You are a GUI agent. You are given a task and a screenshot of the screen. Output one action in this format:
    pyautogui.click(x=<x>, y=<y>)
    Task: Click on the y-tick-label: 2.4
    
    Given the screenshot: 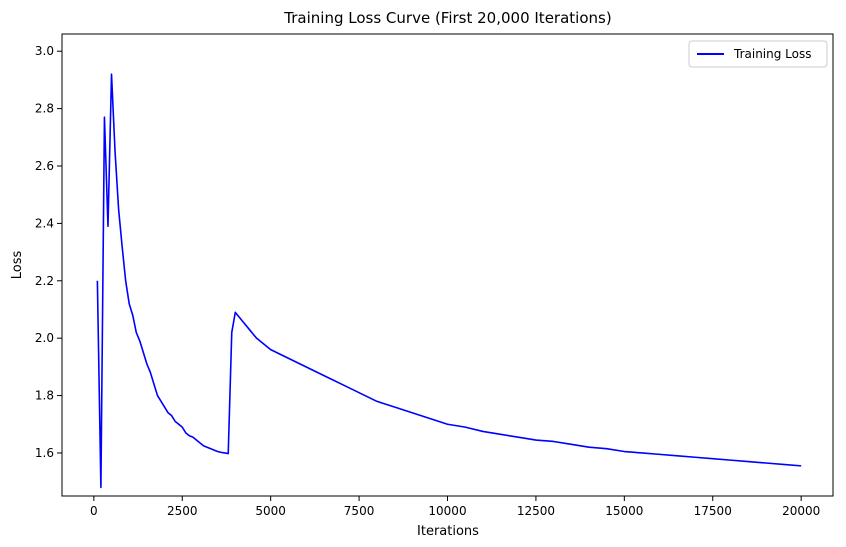 What is the action you would take?
    pyautogui.click(x=44, y=223)
    